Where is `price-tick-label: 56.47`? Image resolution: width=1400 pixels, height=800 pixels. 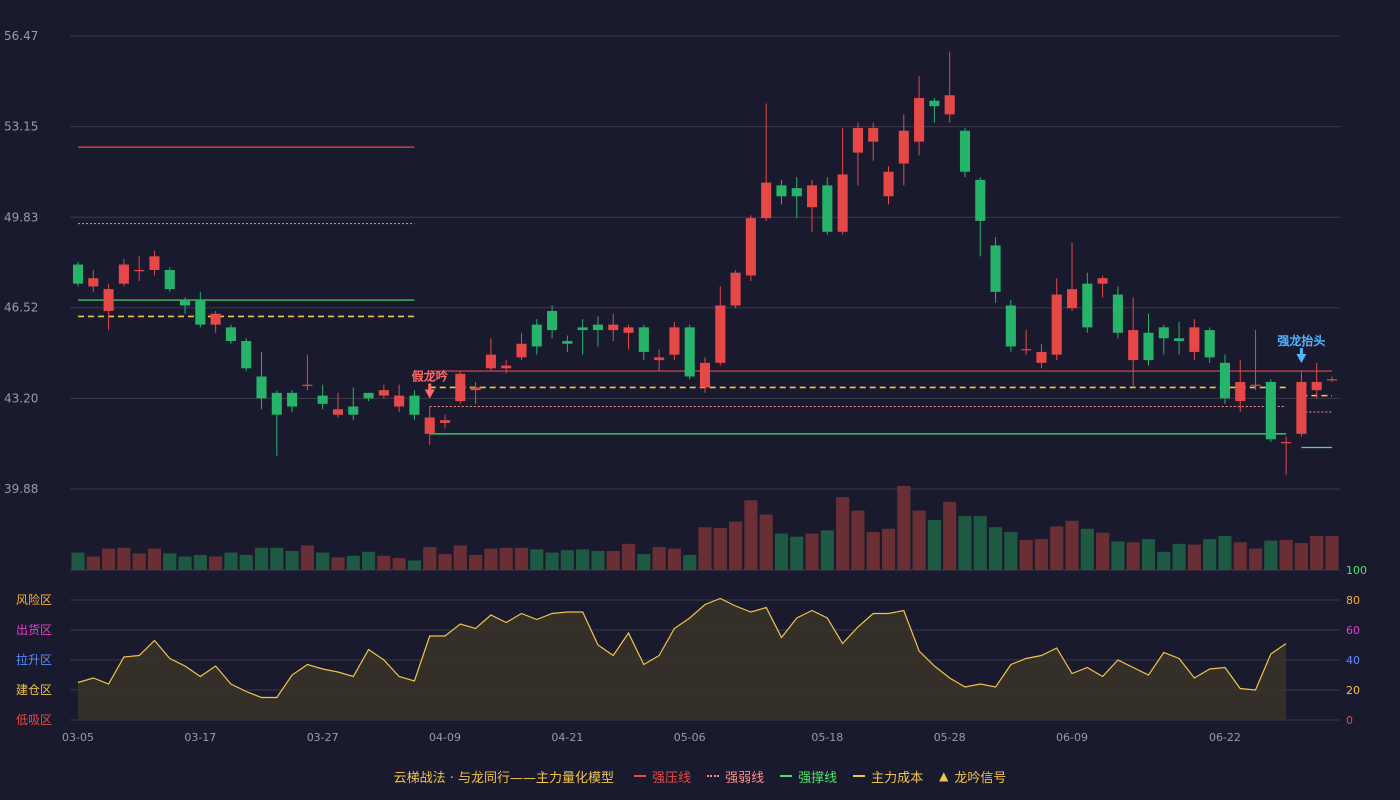 price-tick-label: 56.47 is located at coordinates (21, 36).